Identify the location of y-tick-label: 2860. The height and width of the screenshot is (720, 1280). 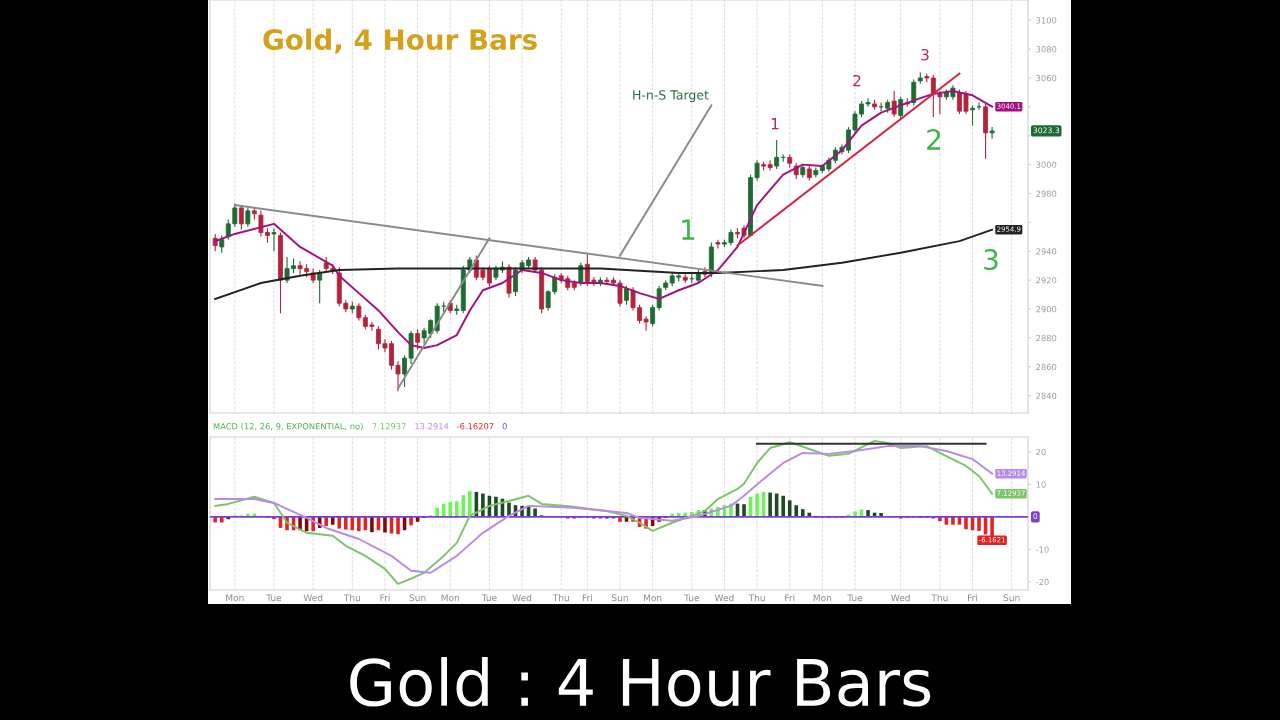
(1046, 367).